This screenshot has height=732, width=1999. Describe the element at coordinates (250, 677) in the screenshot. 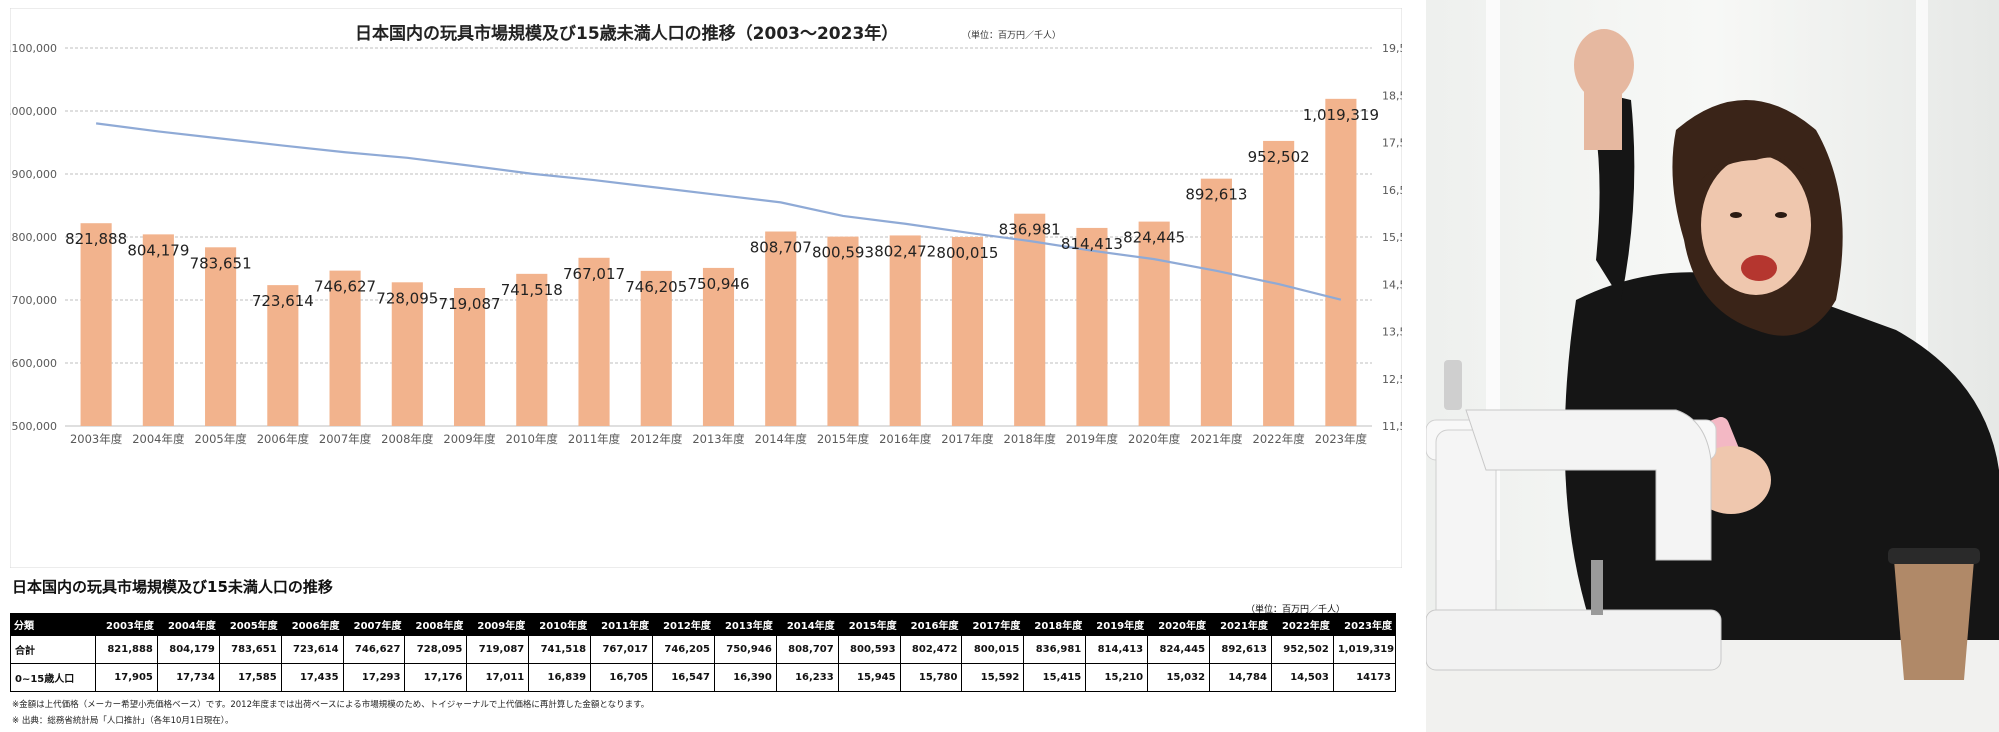

I see `table-cell: 17,585` at that location.